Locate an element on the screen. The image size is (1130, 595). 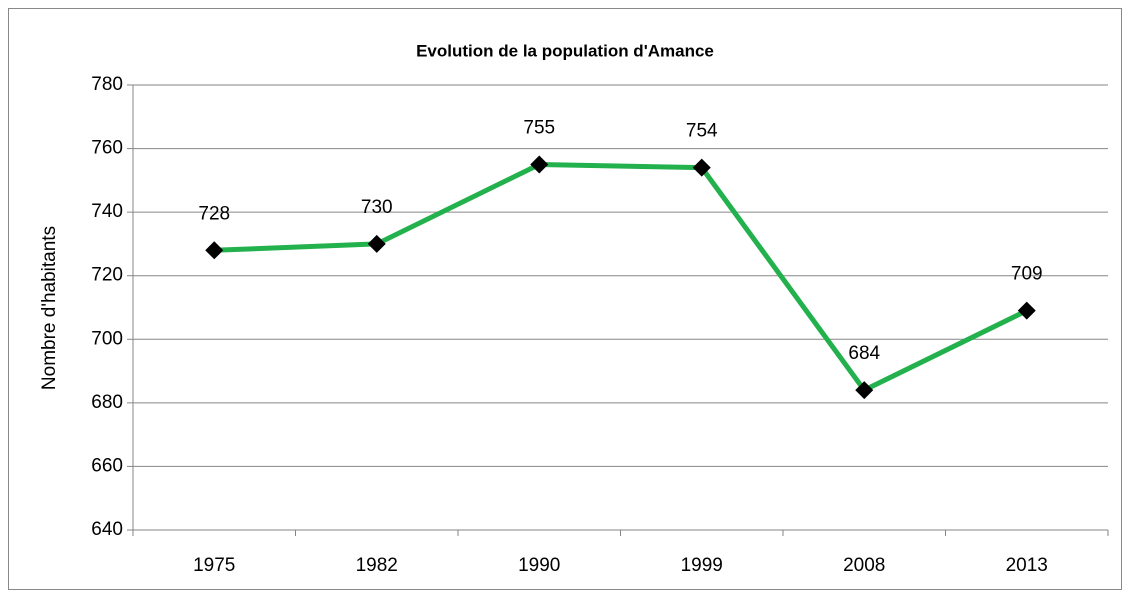
y-tick-label: 640 is located at coordinates (107, 529).